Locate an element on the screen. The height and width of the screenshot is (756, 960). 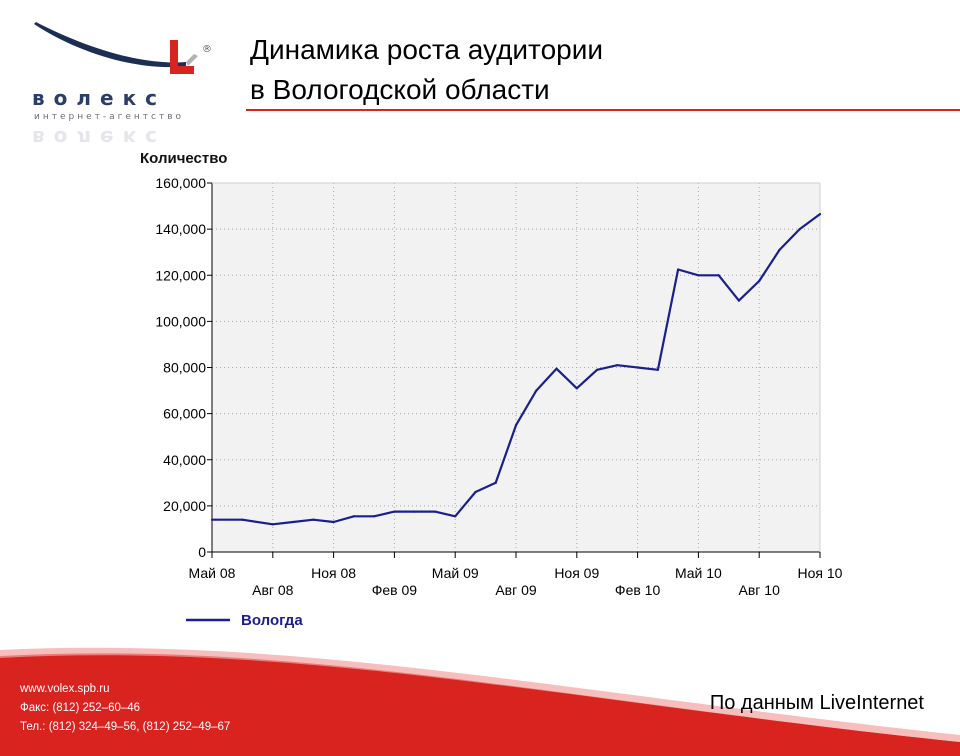
x-tick-label: Май 09 is located at coordinates (455, 573).